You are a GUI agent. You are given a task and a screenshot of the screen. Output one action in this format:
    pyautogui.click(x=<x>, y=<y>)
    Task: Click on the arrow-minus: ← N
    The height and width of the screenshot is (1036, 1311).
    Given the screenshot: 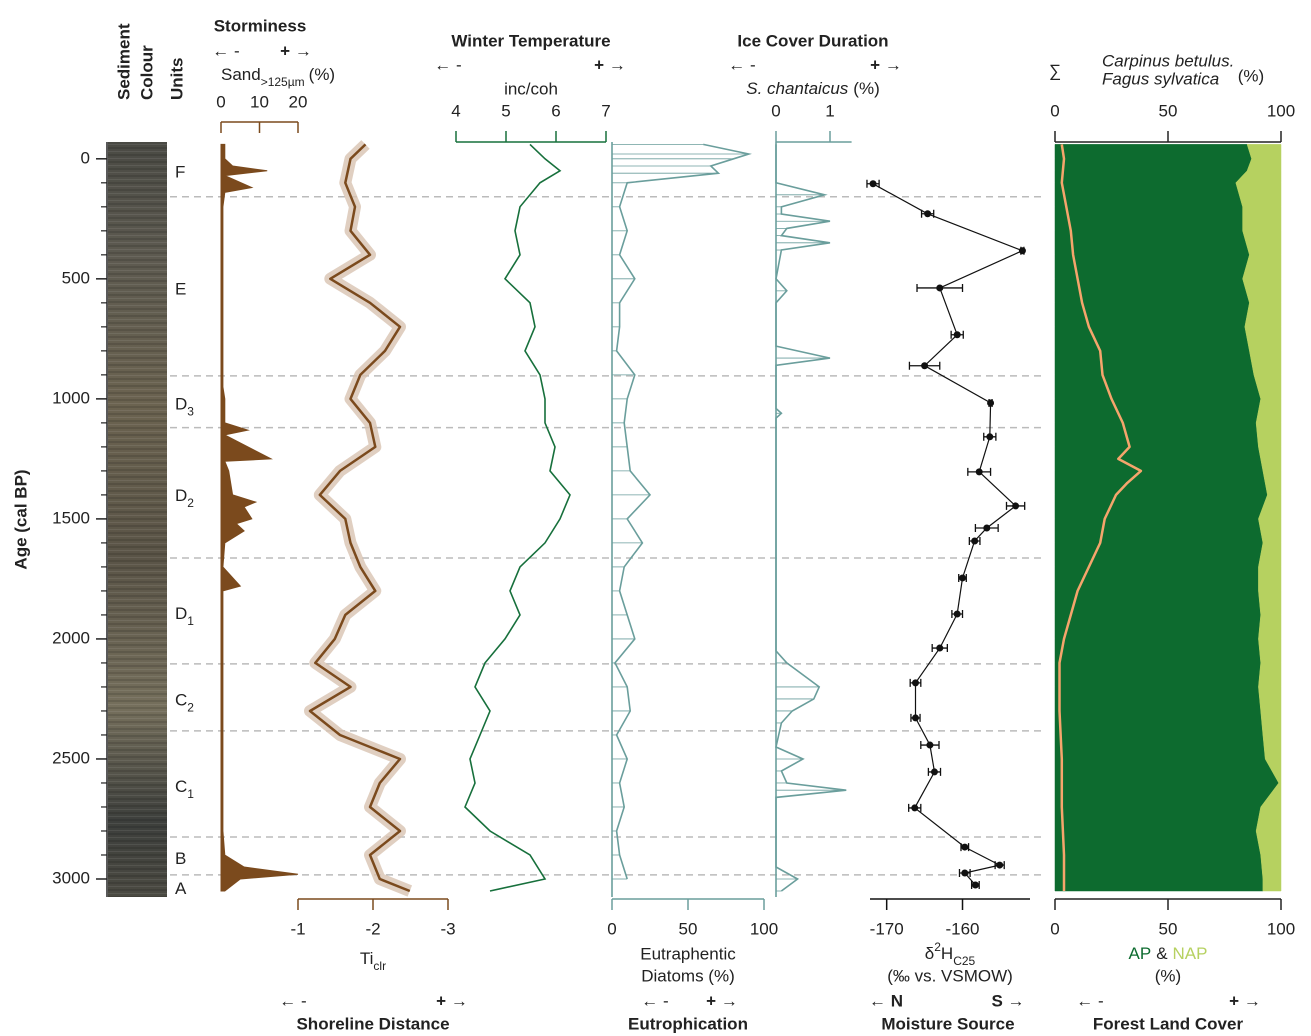 What is the action you would take?
    pyautogui.click(x=886, y=1000)
    